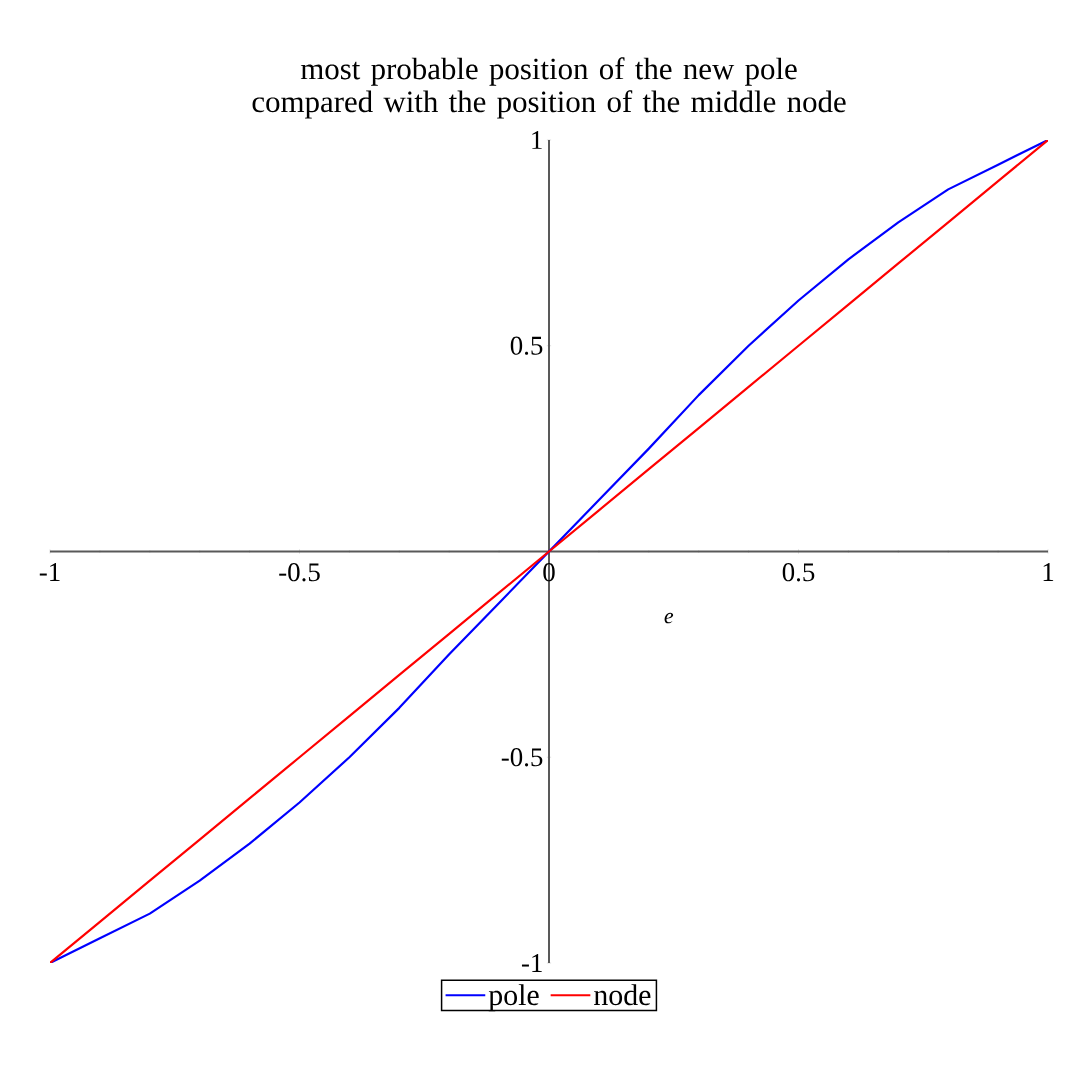 The height and width of the screenshot is (1072, 1065). What do you see at coordinates (798, 572) in the screenshot?
I see `x-tick-label: 0.5` at bounding box center [798, 572].